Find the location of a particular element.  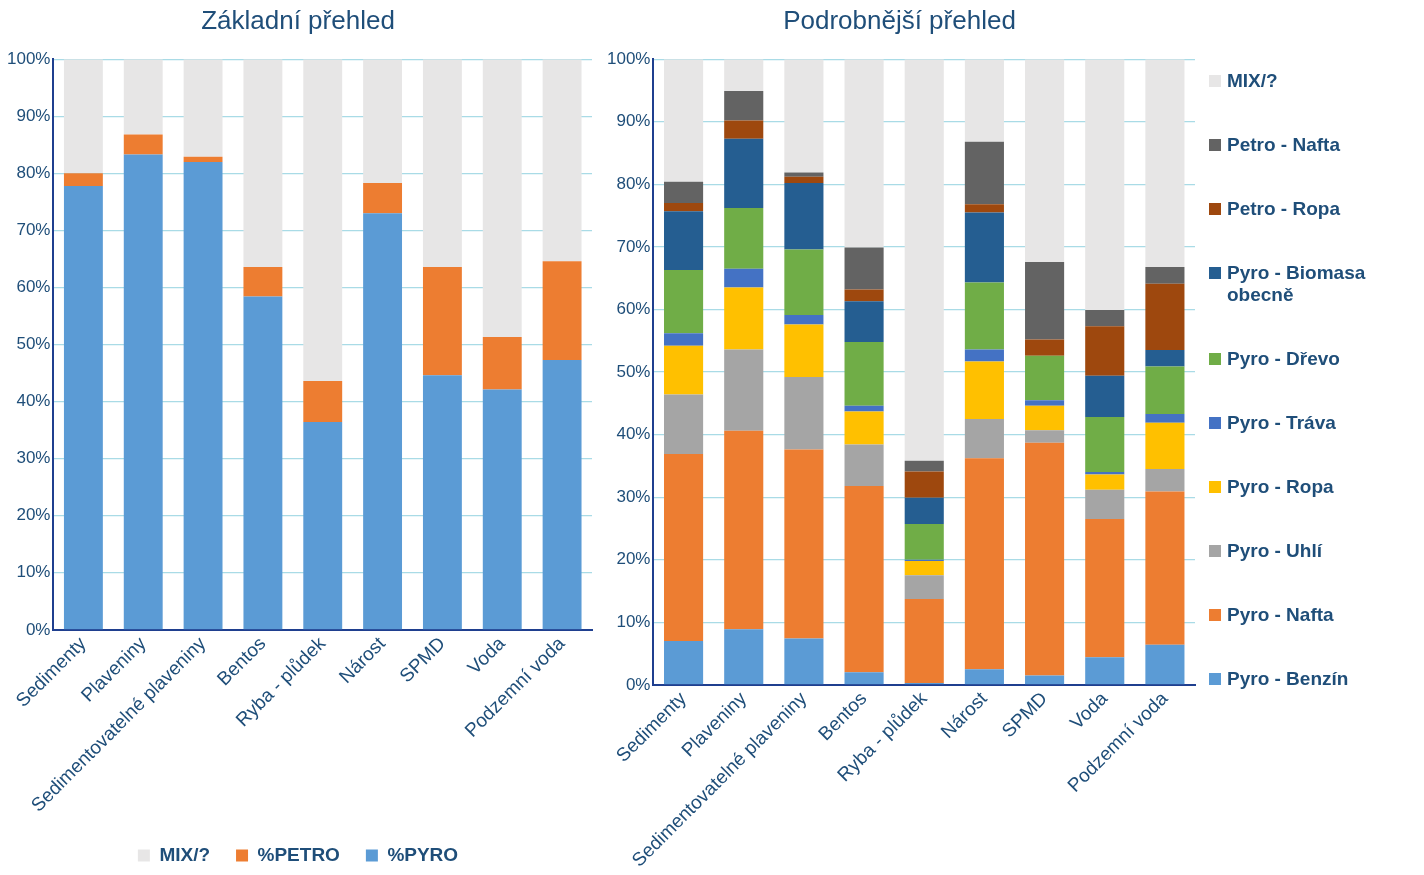

legend-label: Pyro - Uhlí is located at coordinates (1275, 551).